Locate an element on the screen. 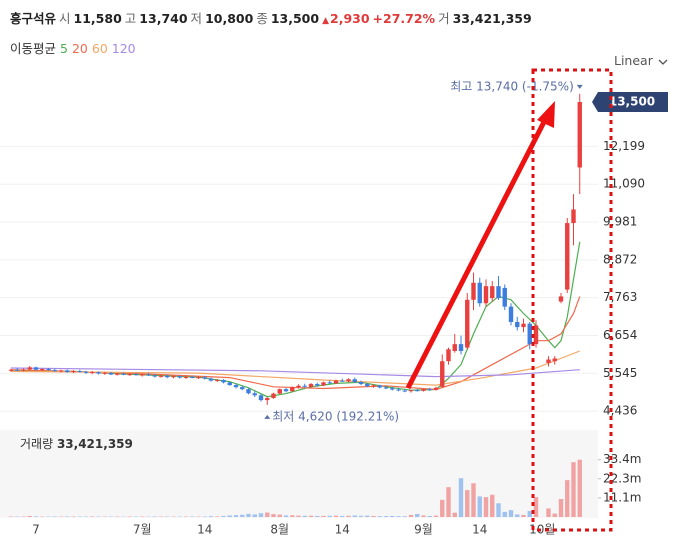 The image size is (674, 553). highlight-box is located at coordinates (572, 300).